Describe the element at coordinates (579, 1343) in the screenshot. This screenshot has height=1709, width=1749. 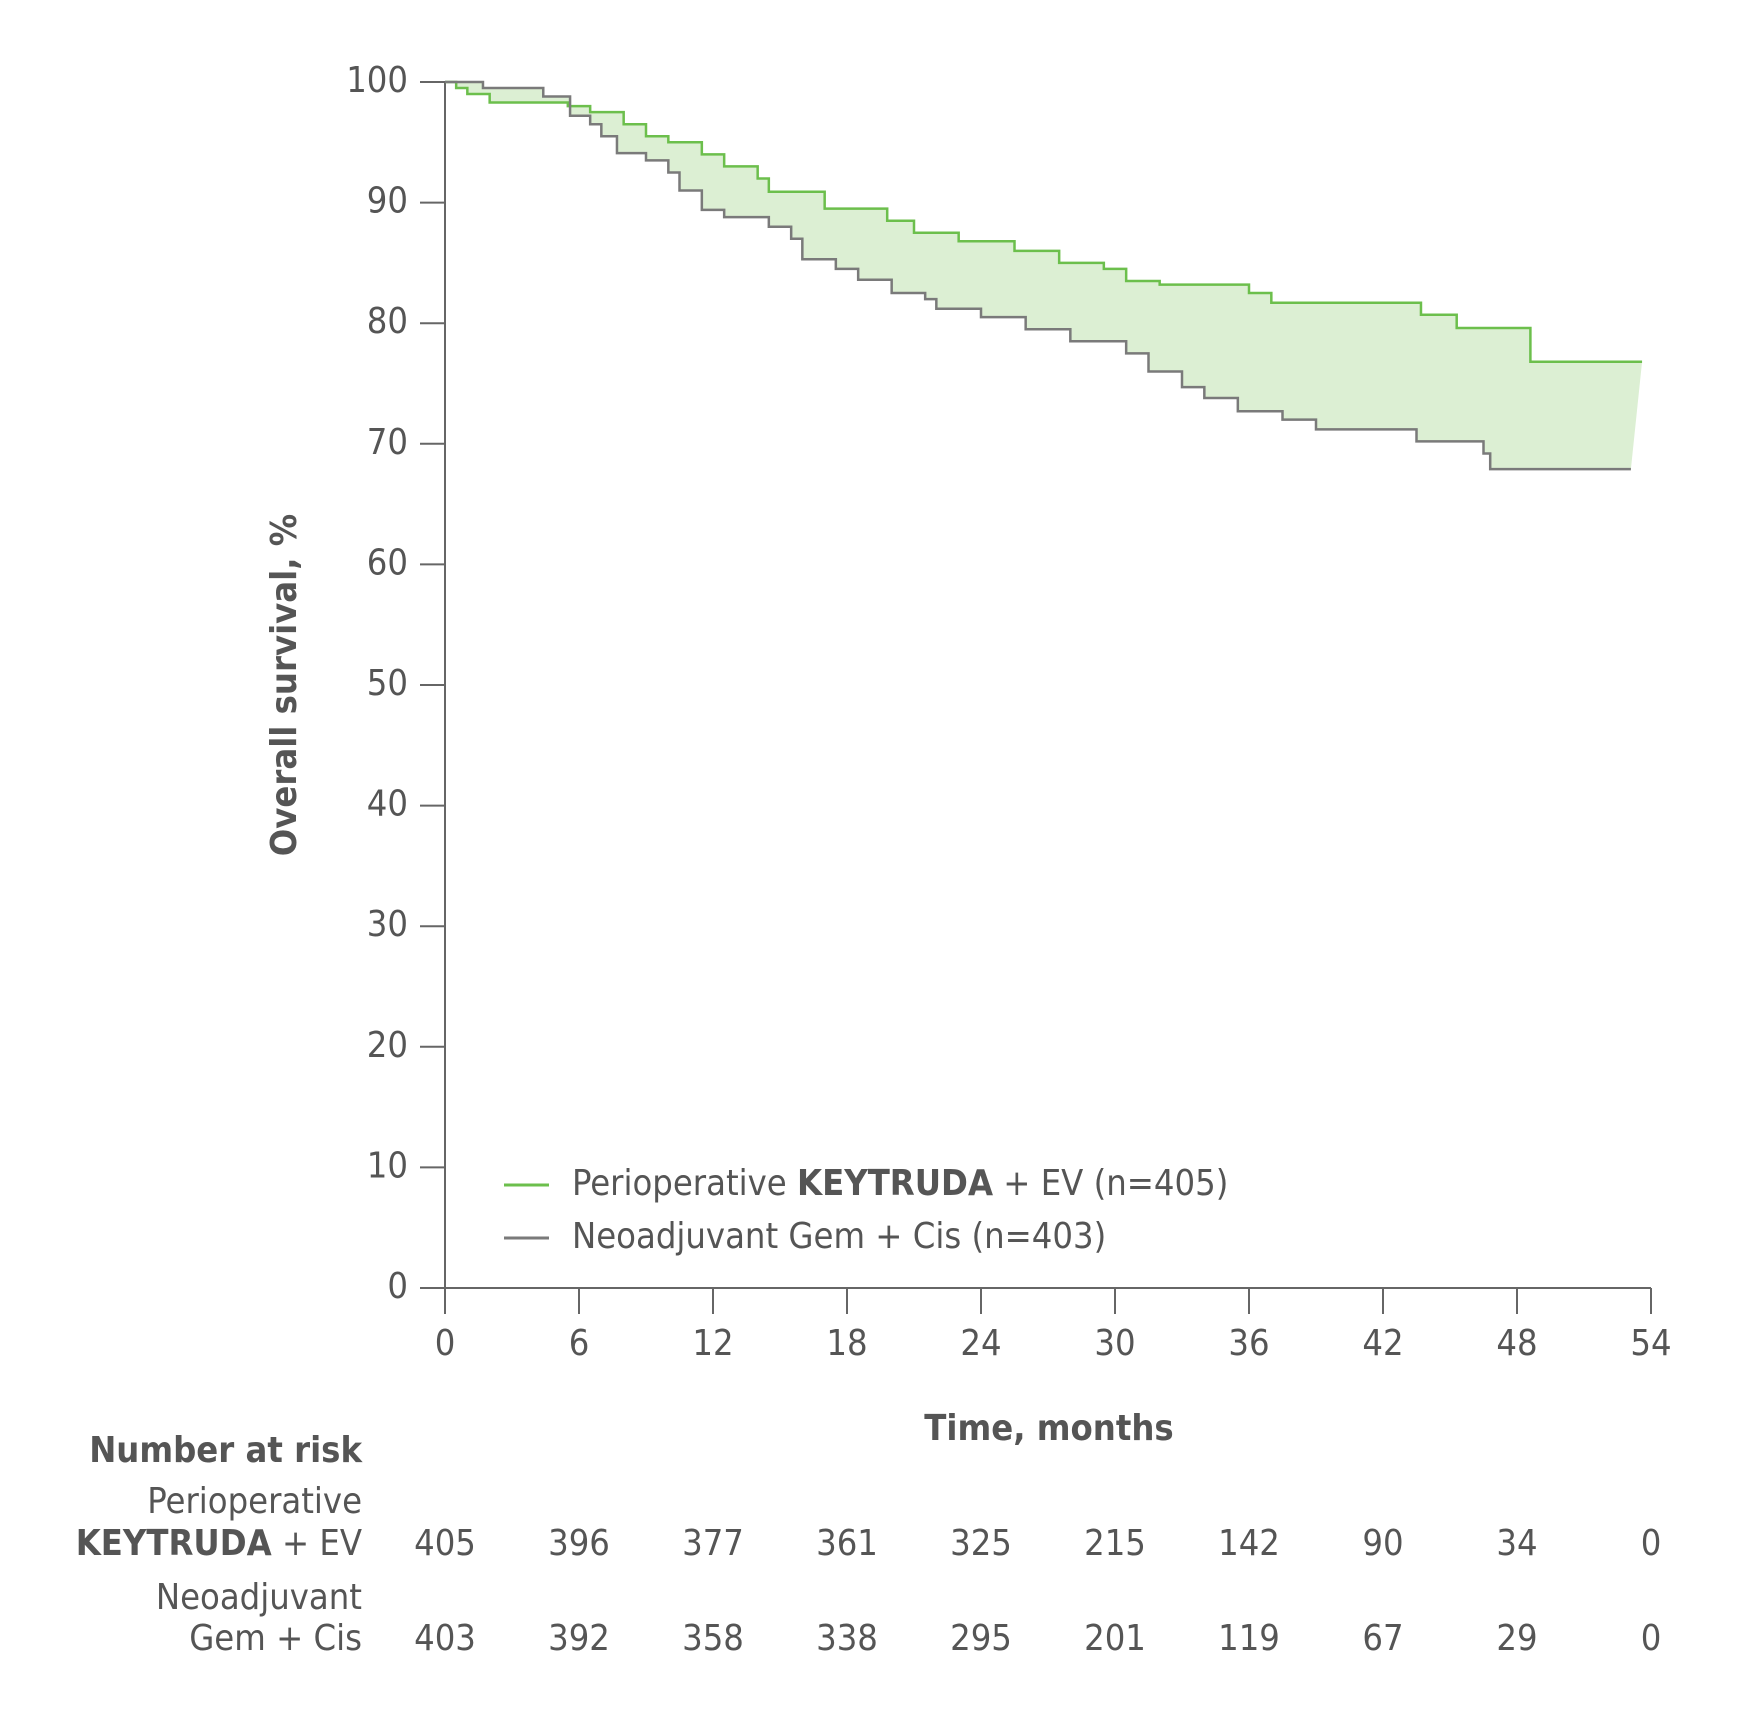
I see `x-tick-label: 6` at that location.